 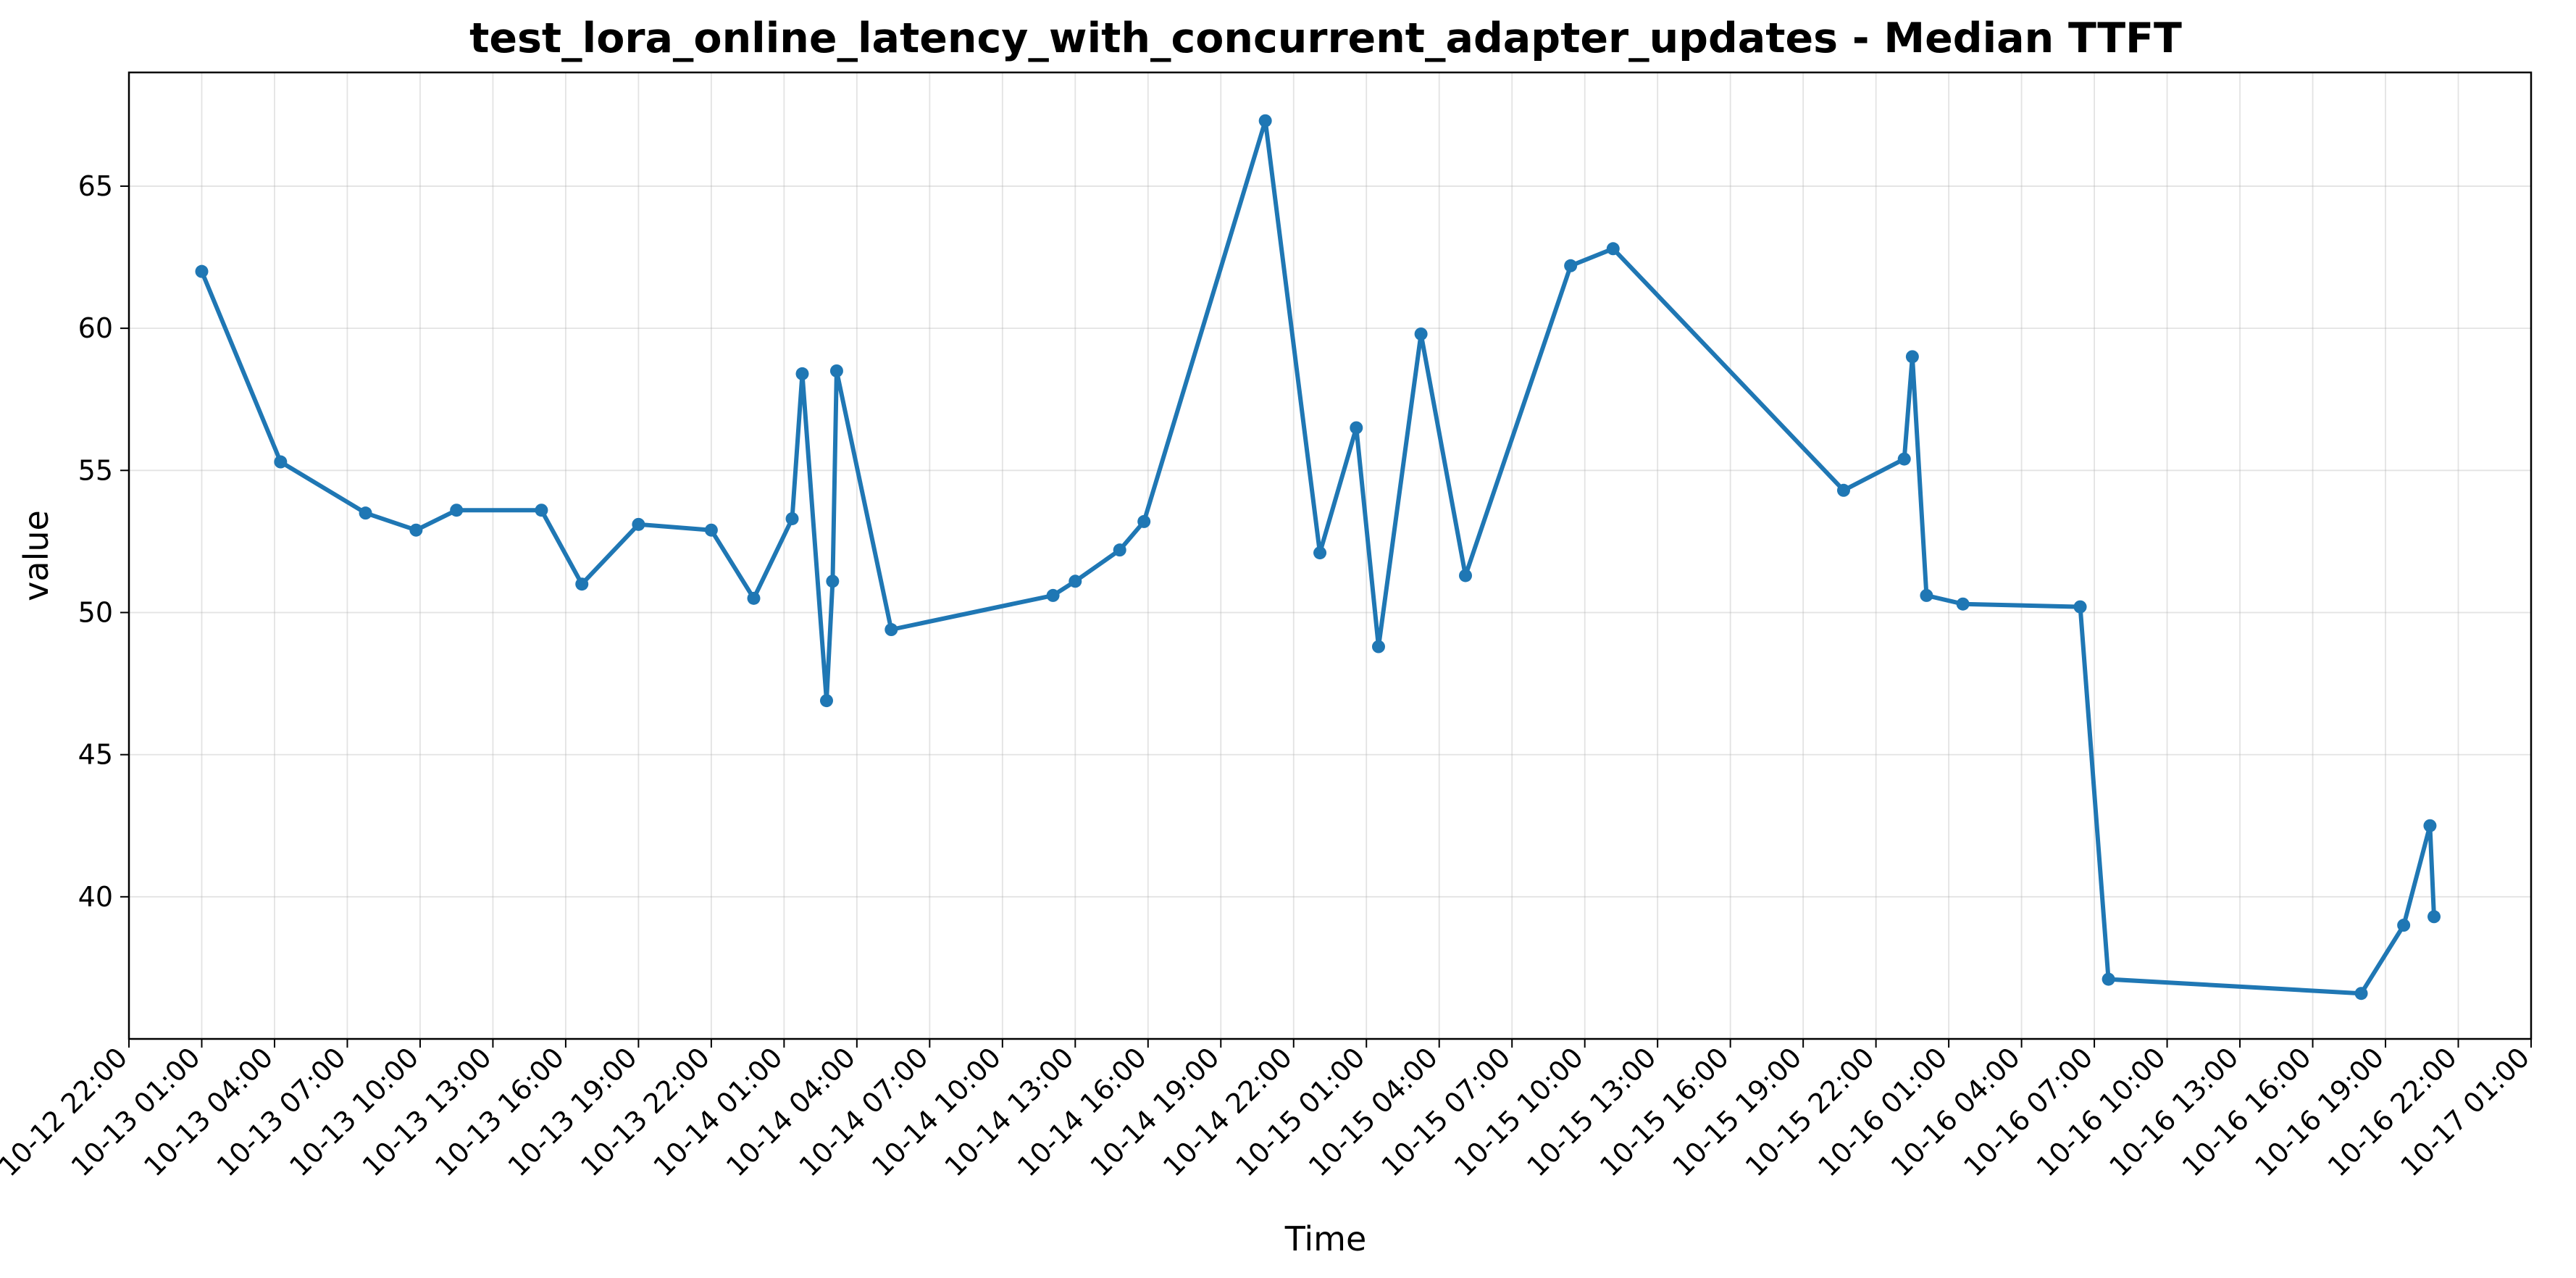 I want to click on y-axis: 40 45 50 55 60 65, so click(x=103, y=541).